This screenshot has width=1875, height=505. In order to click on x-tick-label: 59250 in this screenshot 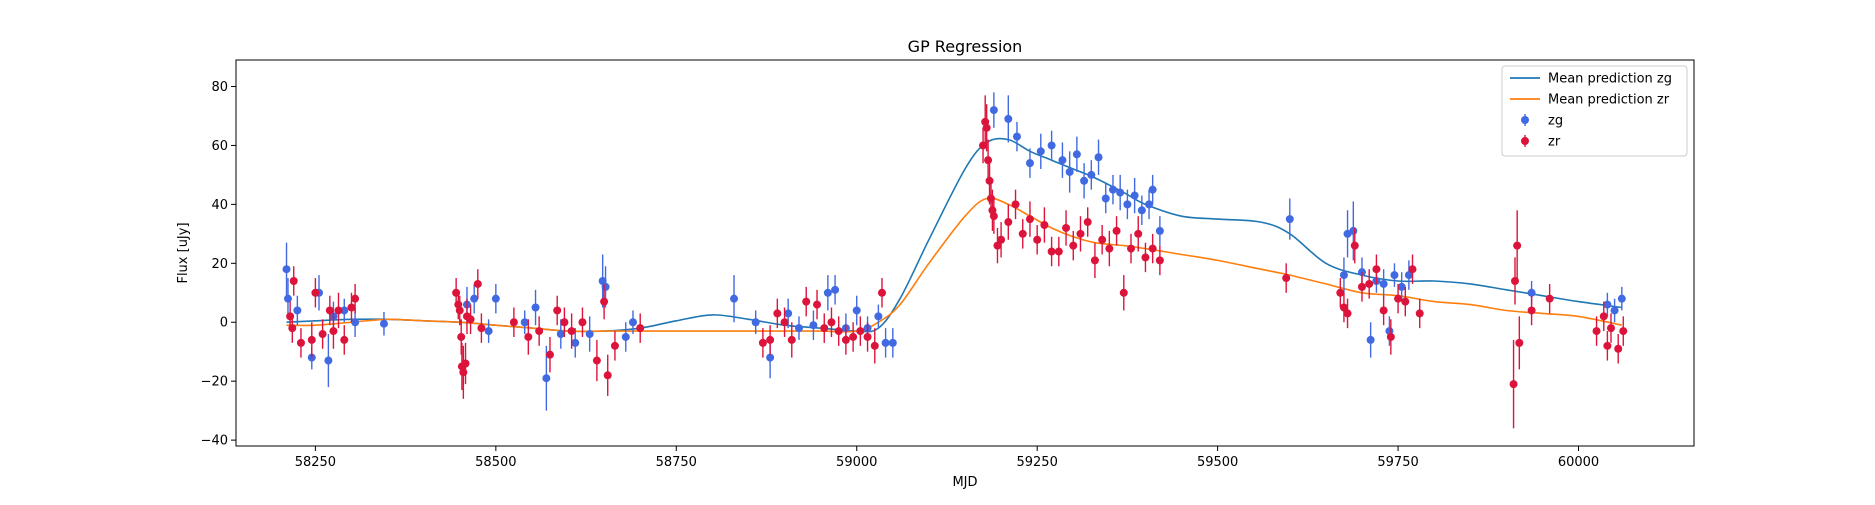, I will do `click(1036, 462)`.